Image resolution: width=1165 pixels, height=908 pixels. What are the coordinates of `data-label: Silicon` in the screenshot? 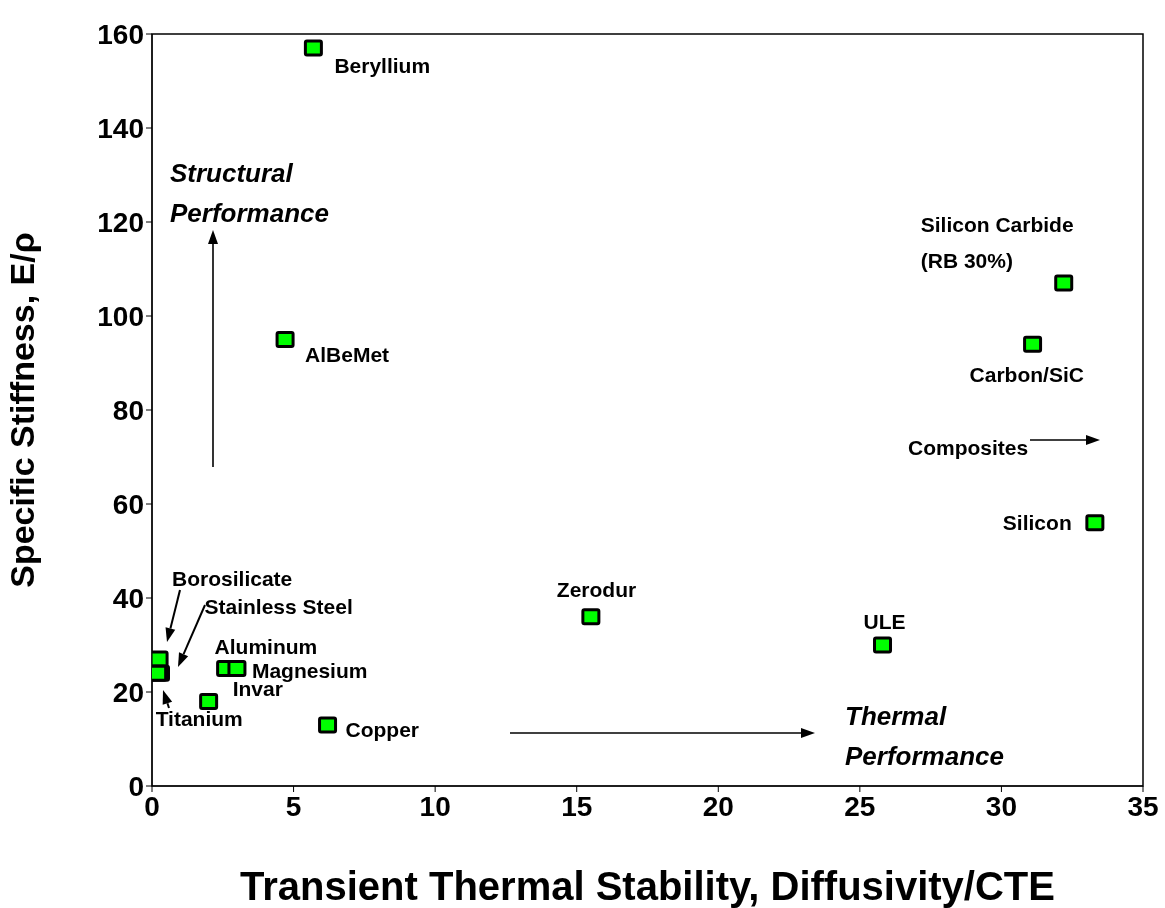 It's located at (1037, 522).